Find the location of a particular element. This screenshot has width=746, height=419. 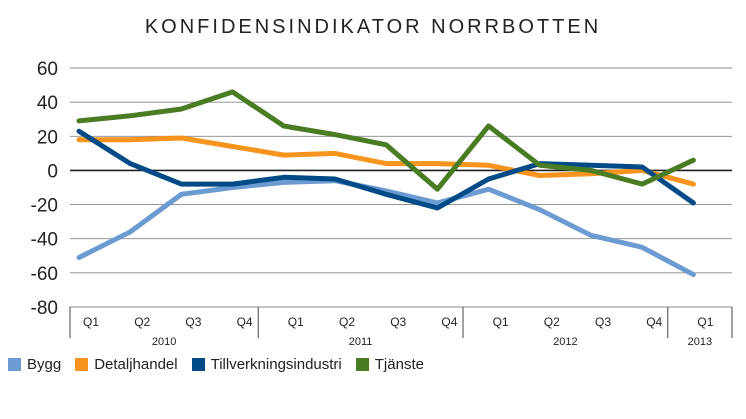

legend-label: Tillverkningsindustri is located at coordinates (276, 364).